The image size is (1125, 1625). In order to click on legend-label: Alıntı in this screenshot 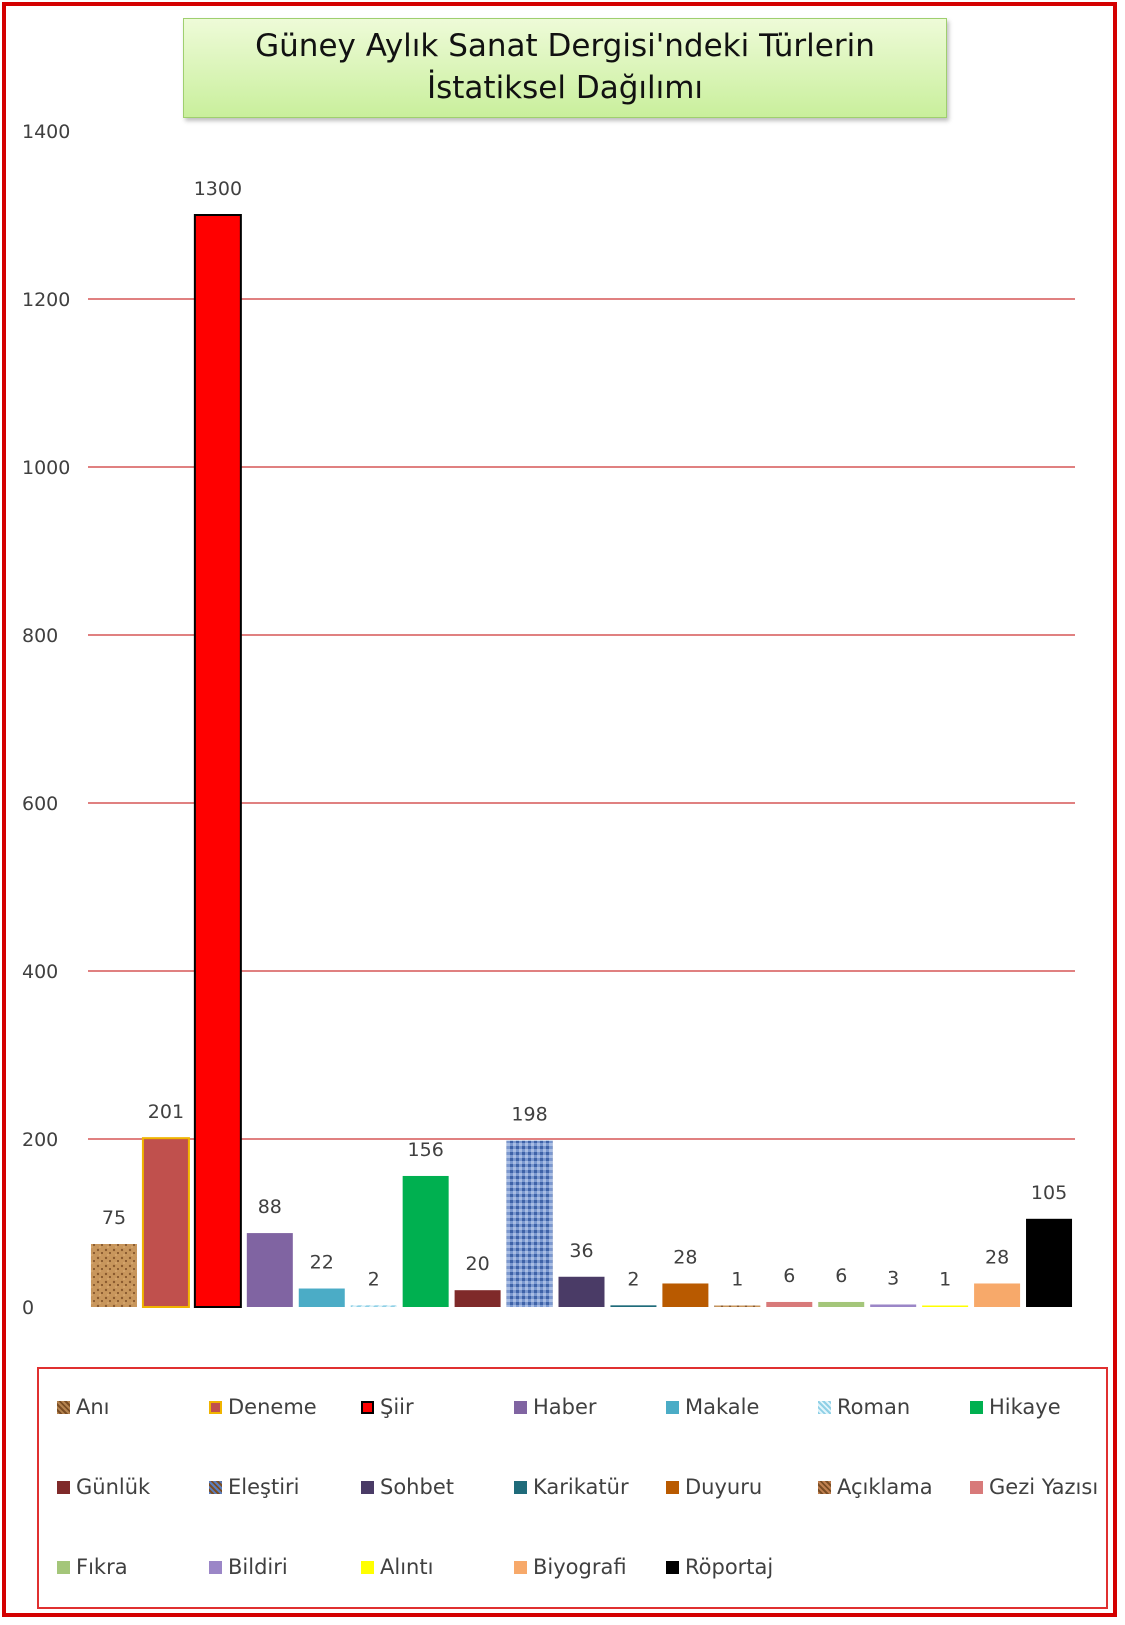, I will do `click(407, 1567)`.